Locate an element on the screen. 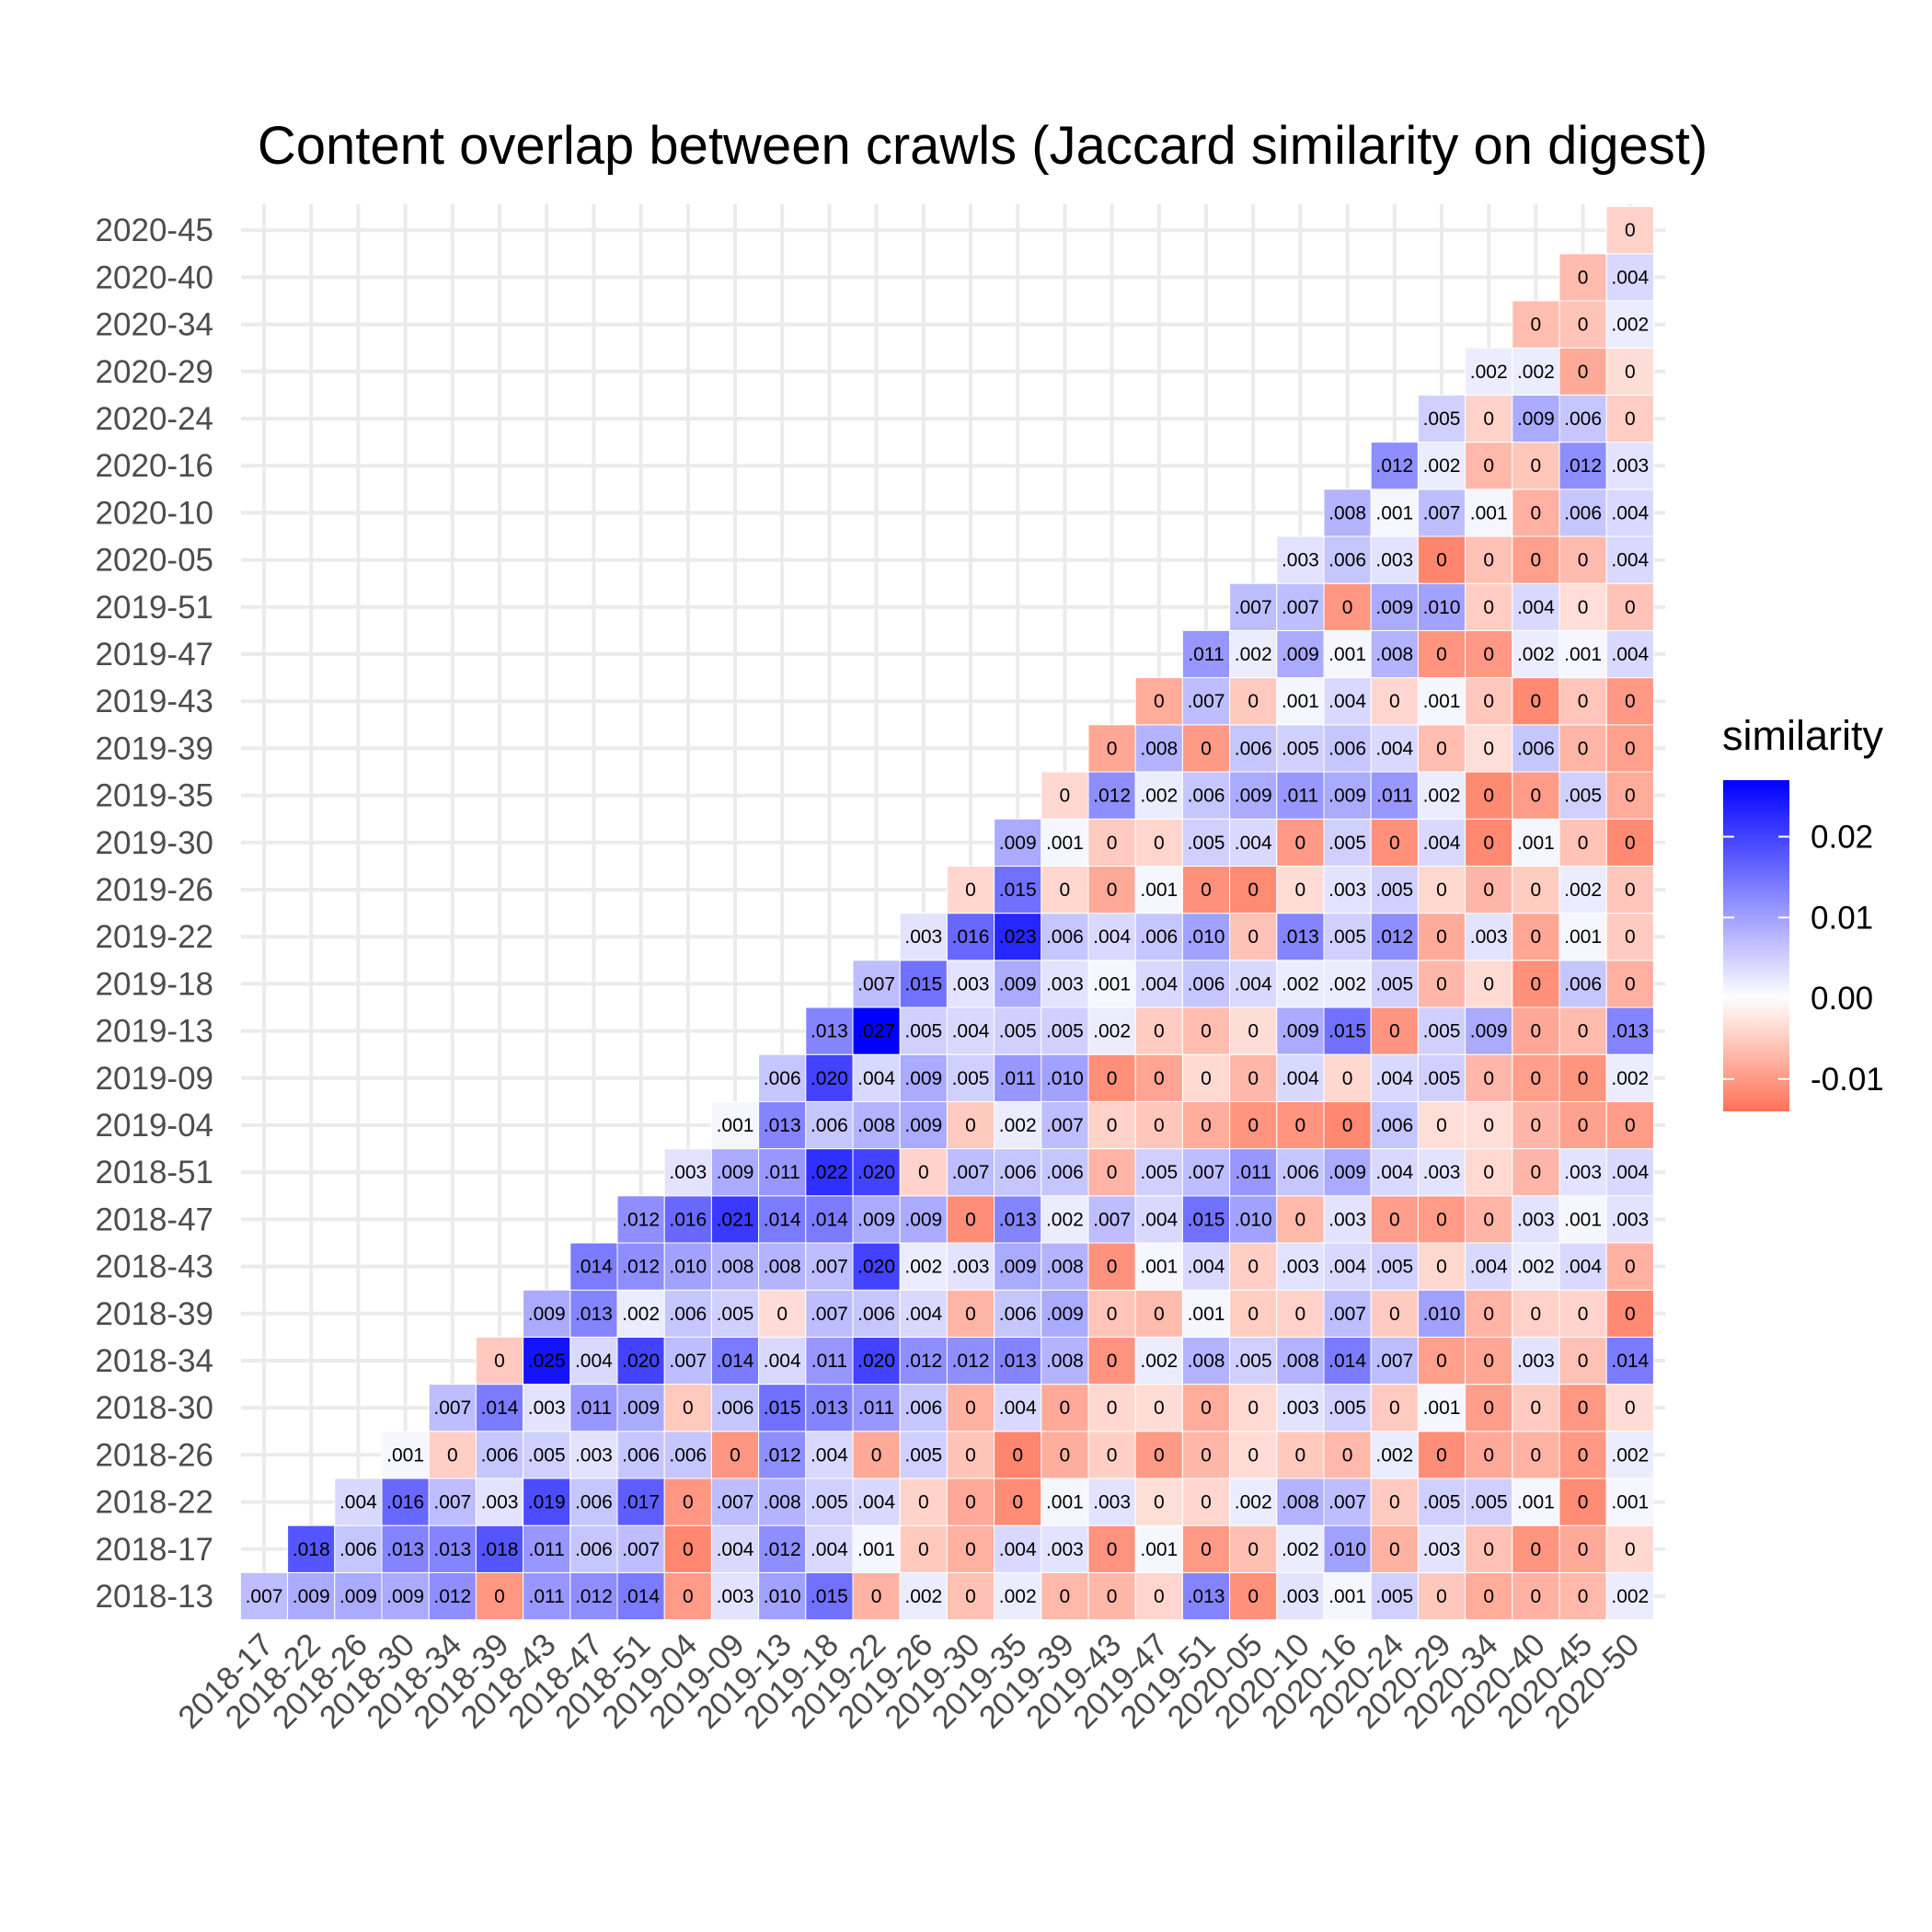  y-tick-label: 2020-29 is located at coordinates (154, 372).